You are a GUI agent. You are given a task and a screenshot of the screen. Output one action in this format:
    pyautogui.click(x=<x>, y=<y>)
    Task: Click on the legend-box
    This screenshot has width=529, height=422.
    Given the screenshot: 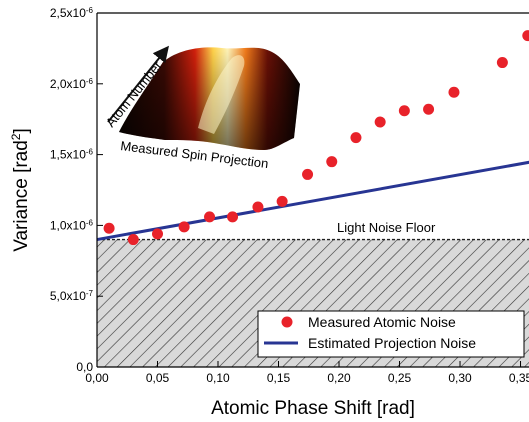 What is the action you would take?
    pyautogui.click(x=391, y=334)
    